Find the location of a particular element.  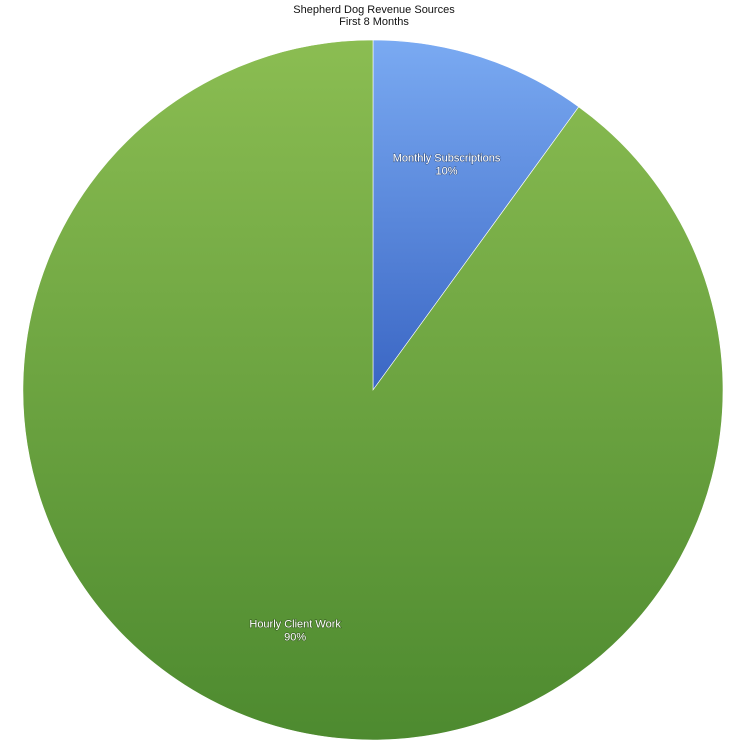

pie-slice-monthly-subscriptions is located at coordinates (476, 215).